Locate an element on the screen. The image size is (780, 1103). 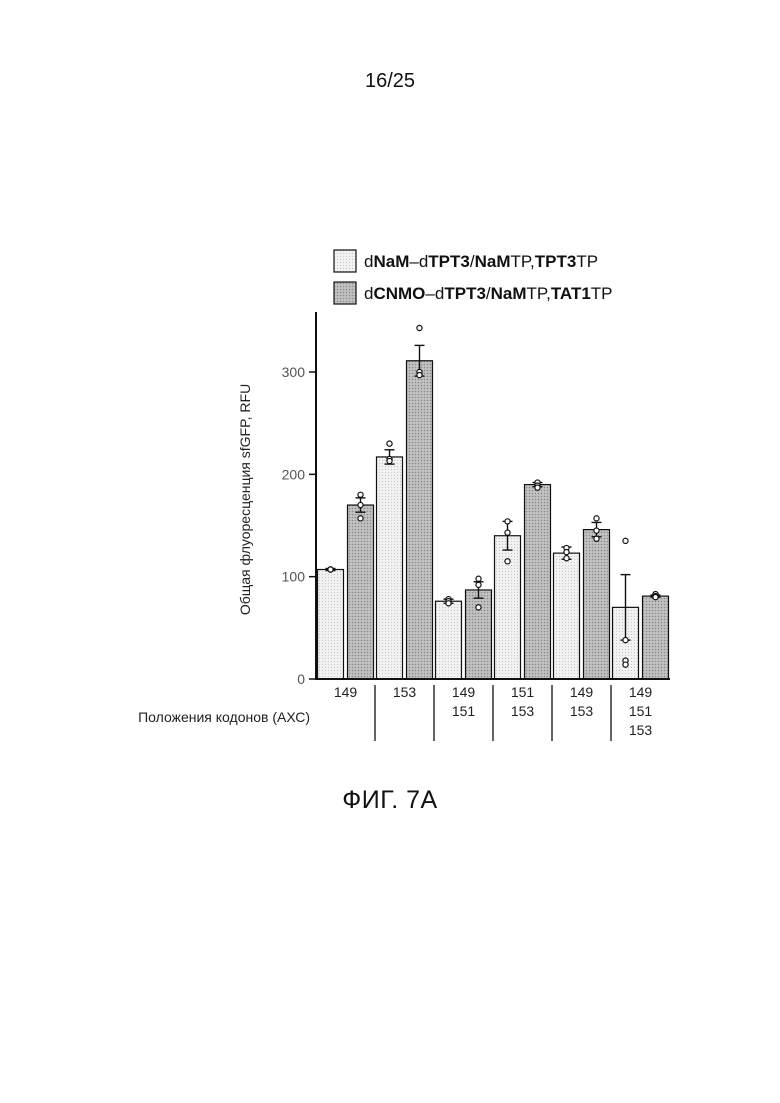
x-category-c6-line-1: 149 is located at coordinates (641, 692).